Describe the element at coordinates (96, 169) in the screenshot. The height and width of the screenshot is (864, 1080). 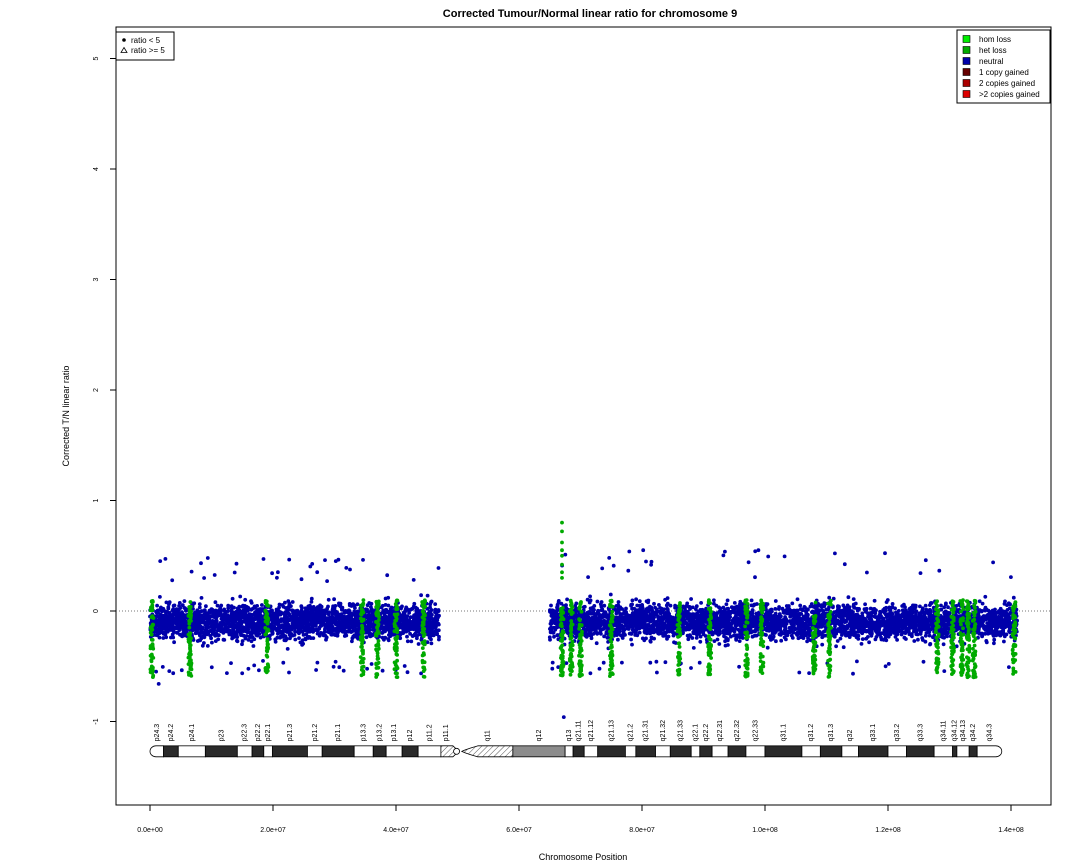
I see `y-tick-label: 4` at that location.